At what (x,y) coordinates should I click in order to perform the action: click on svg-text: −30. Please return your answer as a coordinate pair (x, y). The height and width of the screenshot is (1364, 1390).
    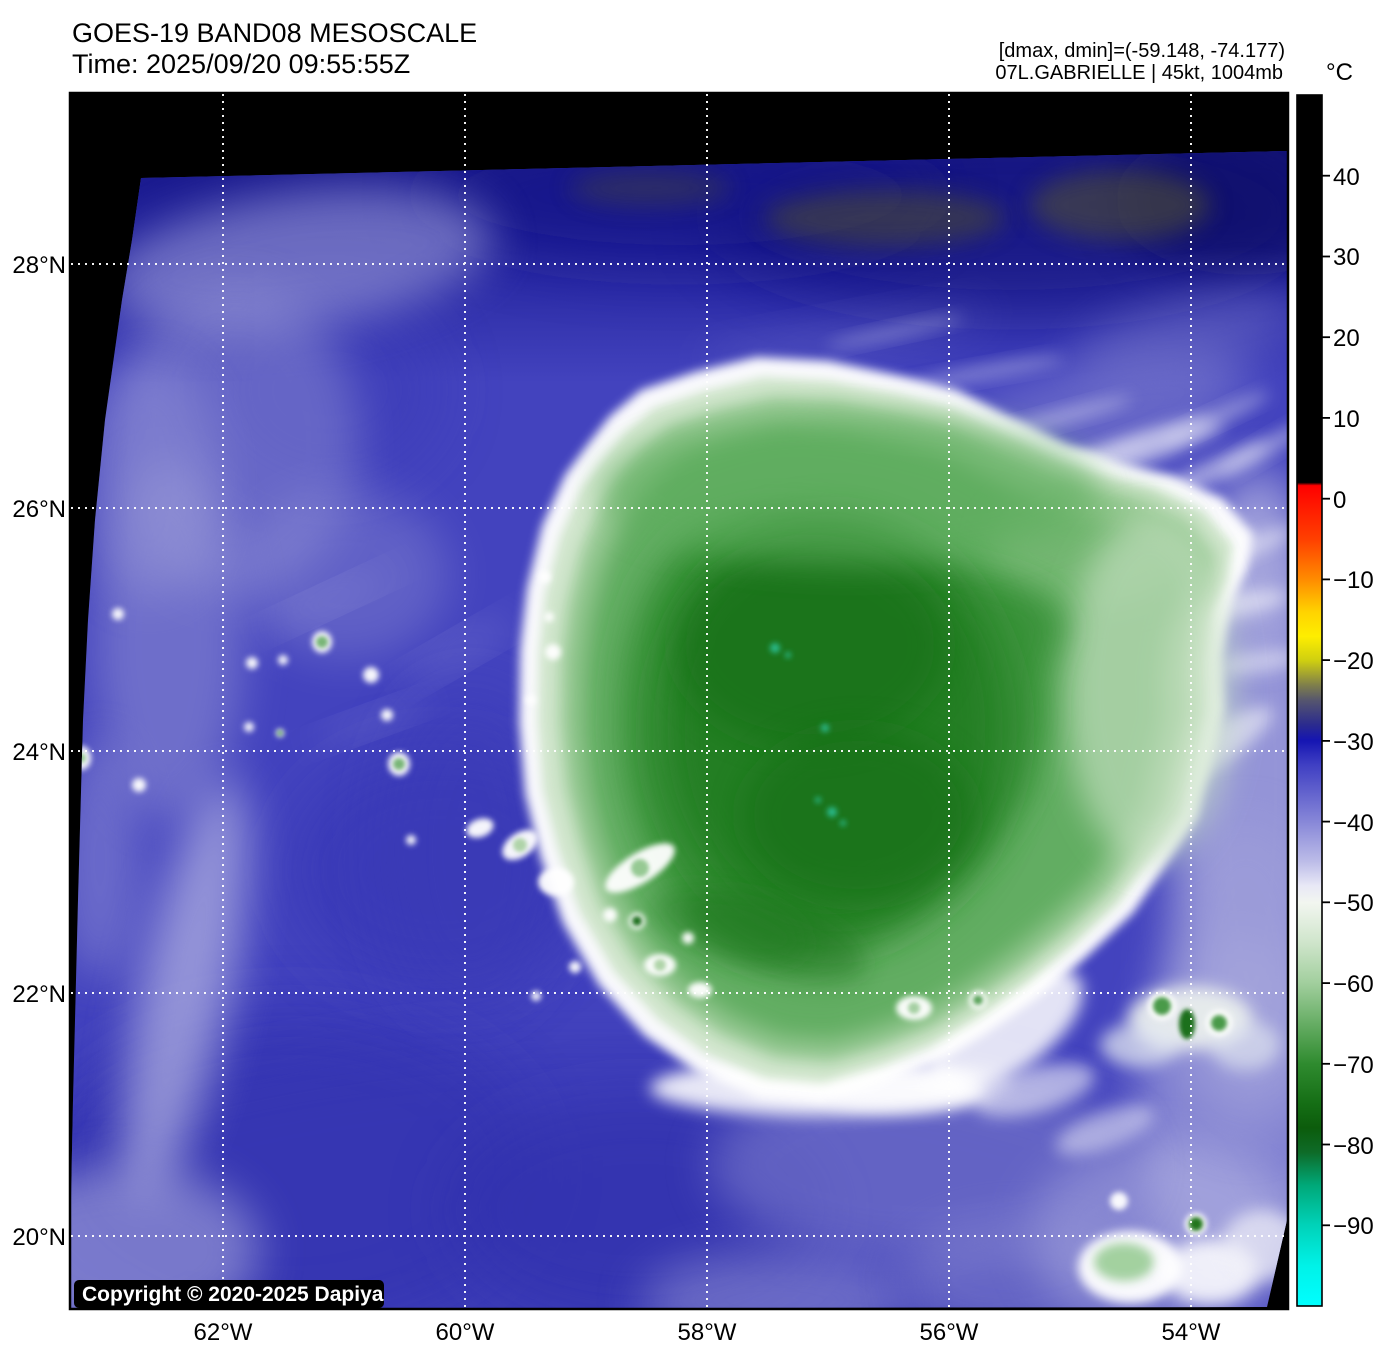
    Looking at the image, I should click on (1353, 742).